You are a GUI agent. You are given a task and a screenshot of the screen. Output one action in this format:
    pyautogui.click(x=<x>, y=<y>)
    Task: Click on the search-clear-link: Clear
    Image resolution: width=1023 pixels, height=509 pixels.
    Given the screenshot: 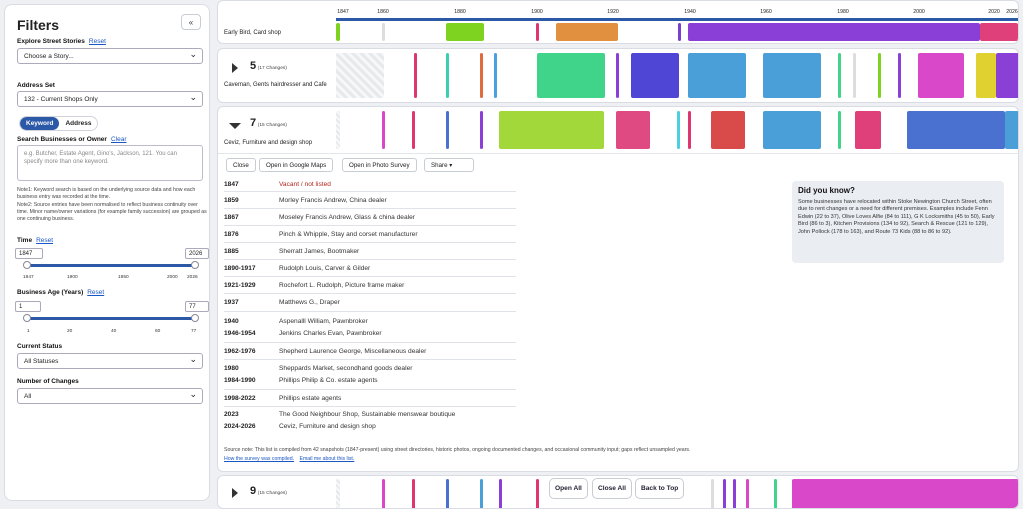 What is the action you would take?
    pyautogui.click(x=118, y=139)
    